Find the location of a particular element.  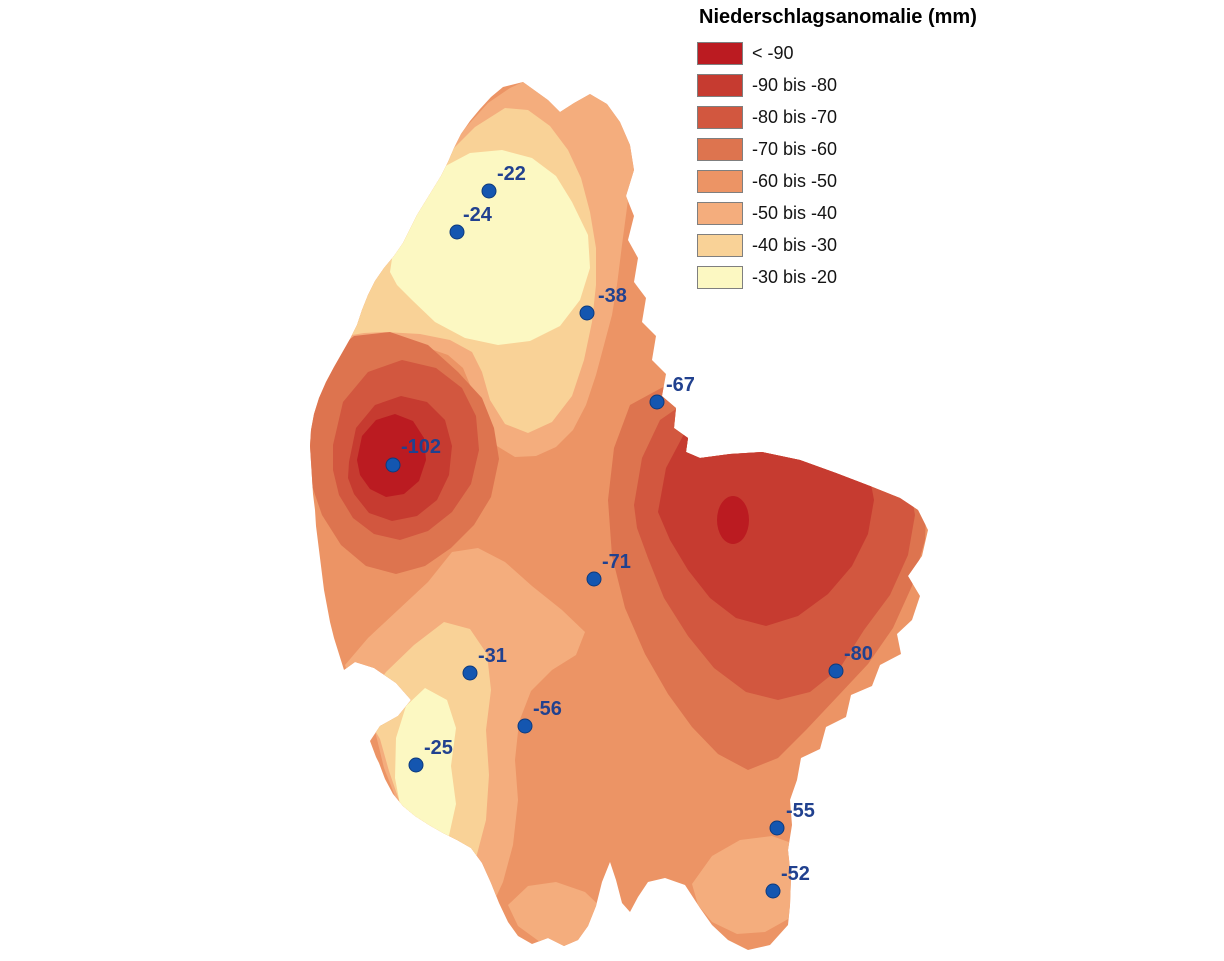

legend-label: < -90 is located at coordinates (773, 52).